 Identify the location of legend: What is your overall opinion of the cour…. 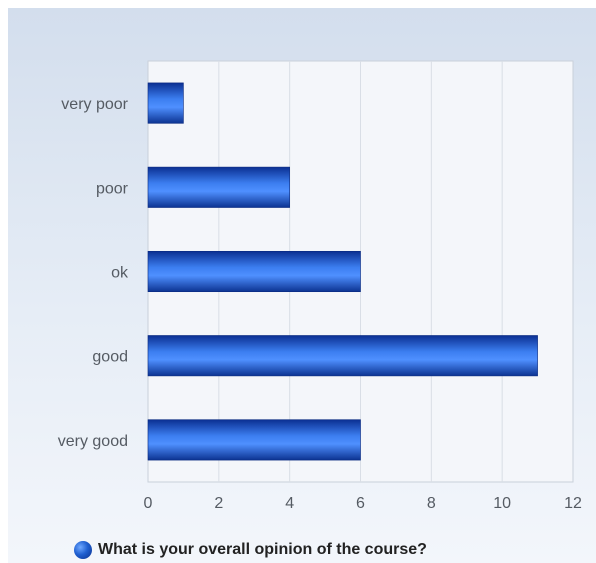
(250, 550).